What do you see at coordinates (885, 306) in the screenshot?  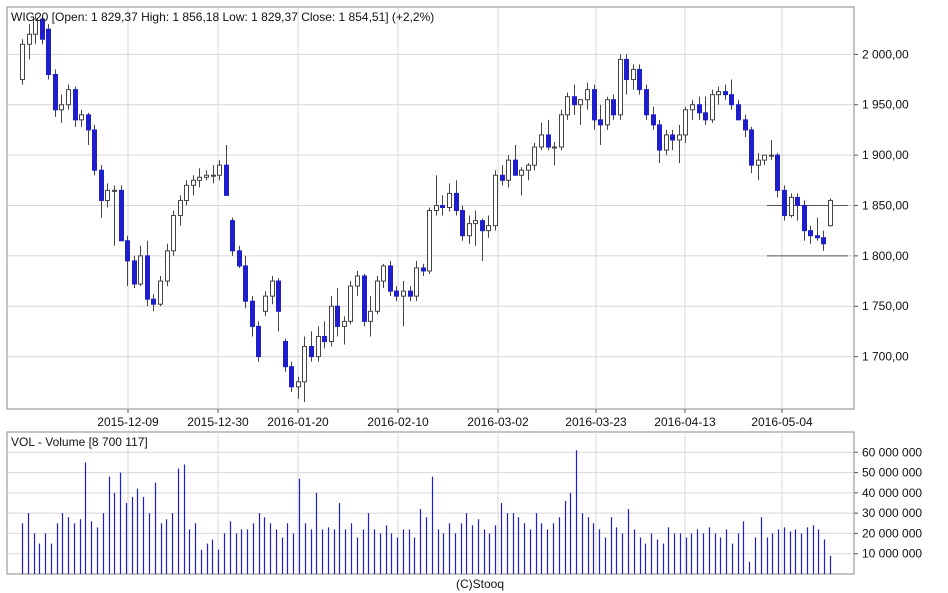 I see `price-y-tick-label: 1 750,00` at bounding box center [885, 306].